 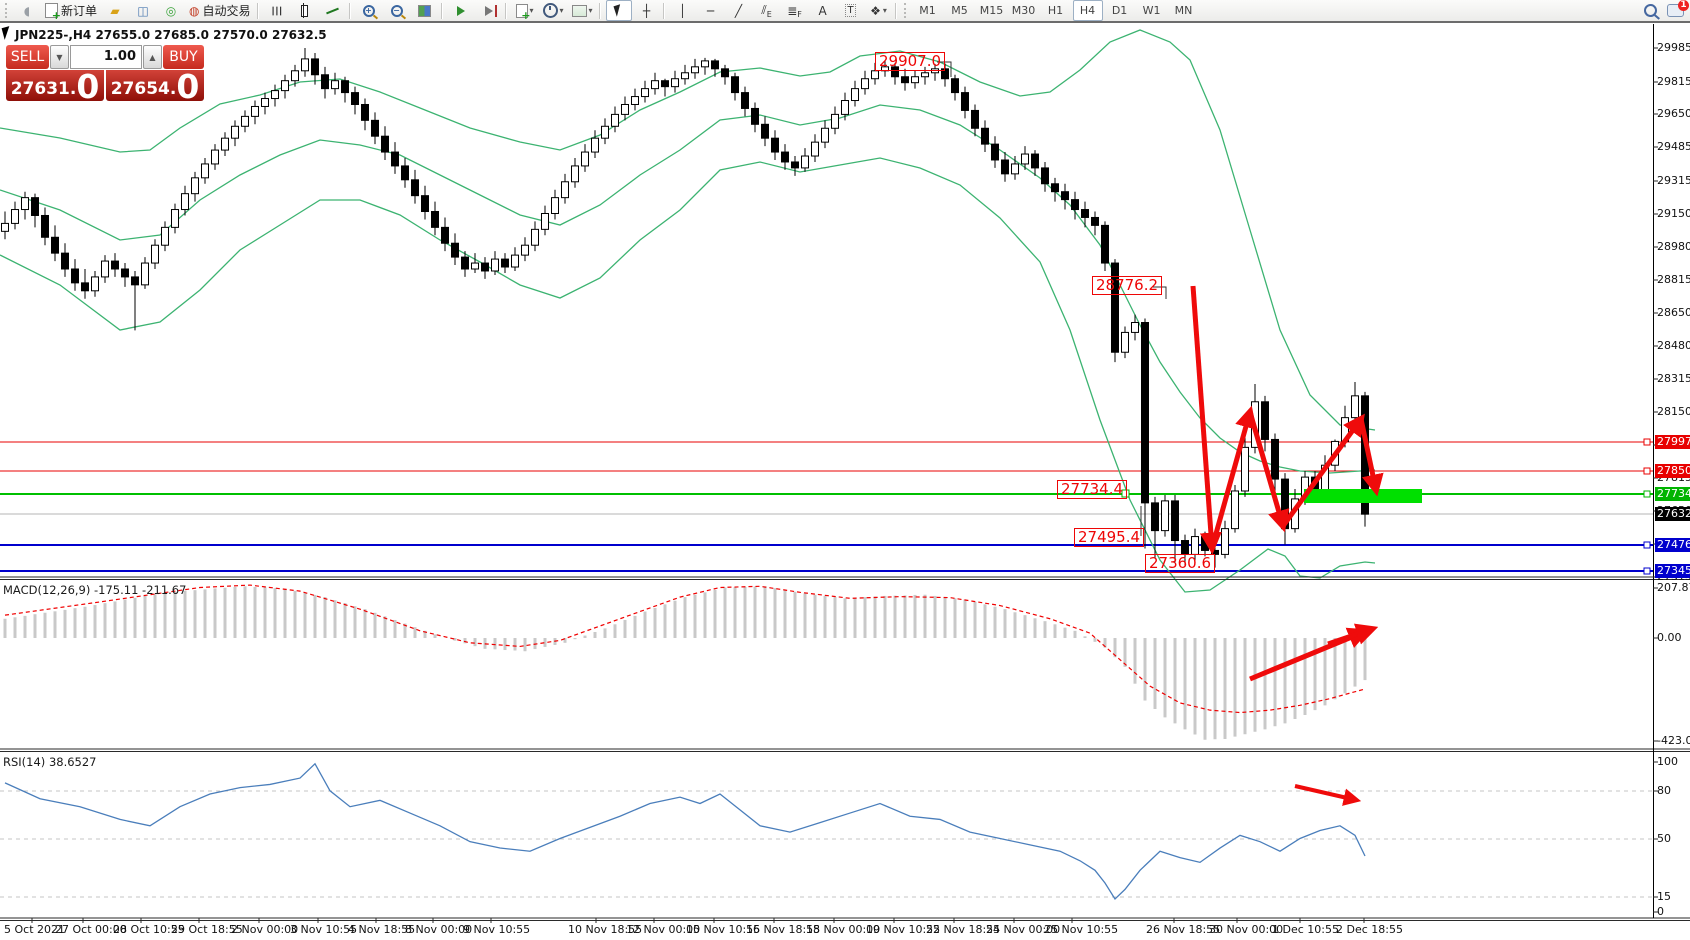 I want to click on templates-button: ▾, so click(x=582, y=10).